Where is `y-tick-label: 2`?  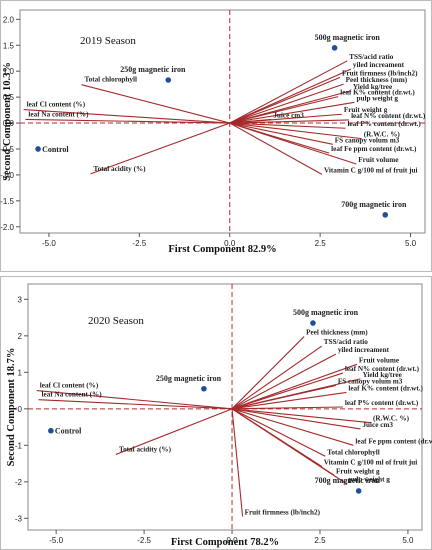 y-tick-label: 2 is located at coordinates (20, 336).